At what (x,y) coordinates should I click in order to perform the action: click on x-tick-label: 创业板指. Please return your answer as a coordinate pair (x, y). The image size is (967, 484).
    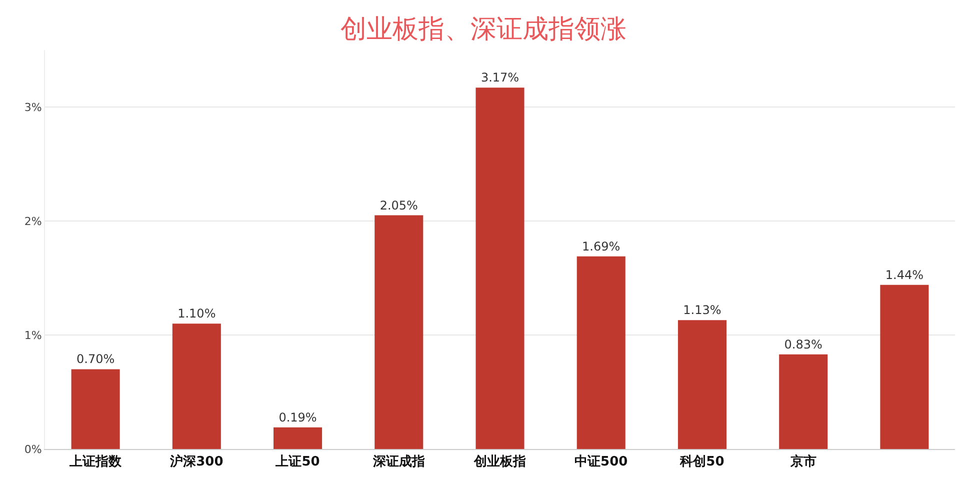
    Looking at the image, I should click on (499, 462).